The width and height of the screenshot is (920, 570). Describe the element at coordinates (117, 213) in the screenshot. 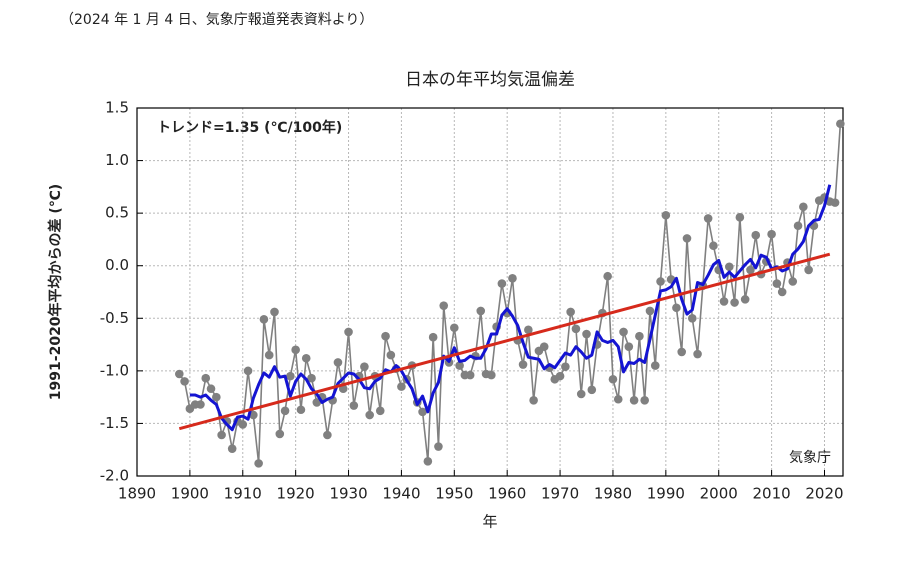

I see `y-tick-label: 0.5` at that location.